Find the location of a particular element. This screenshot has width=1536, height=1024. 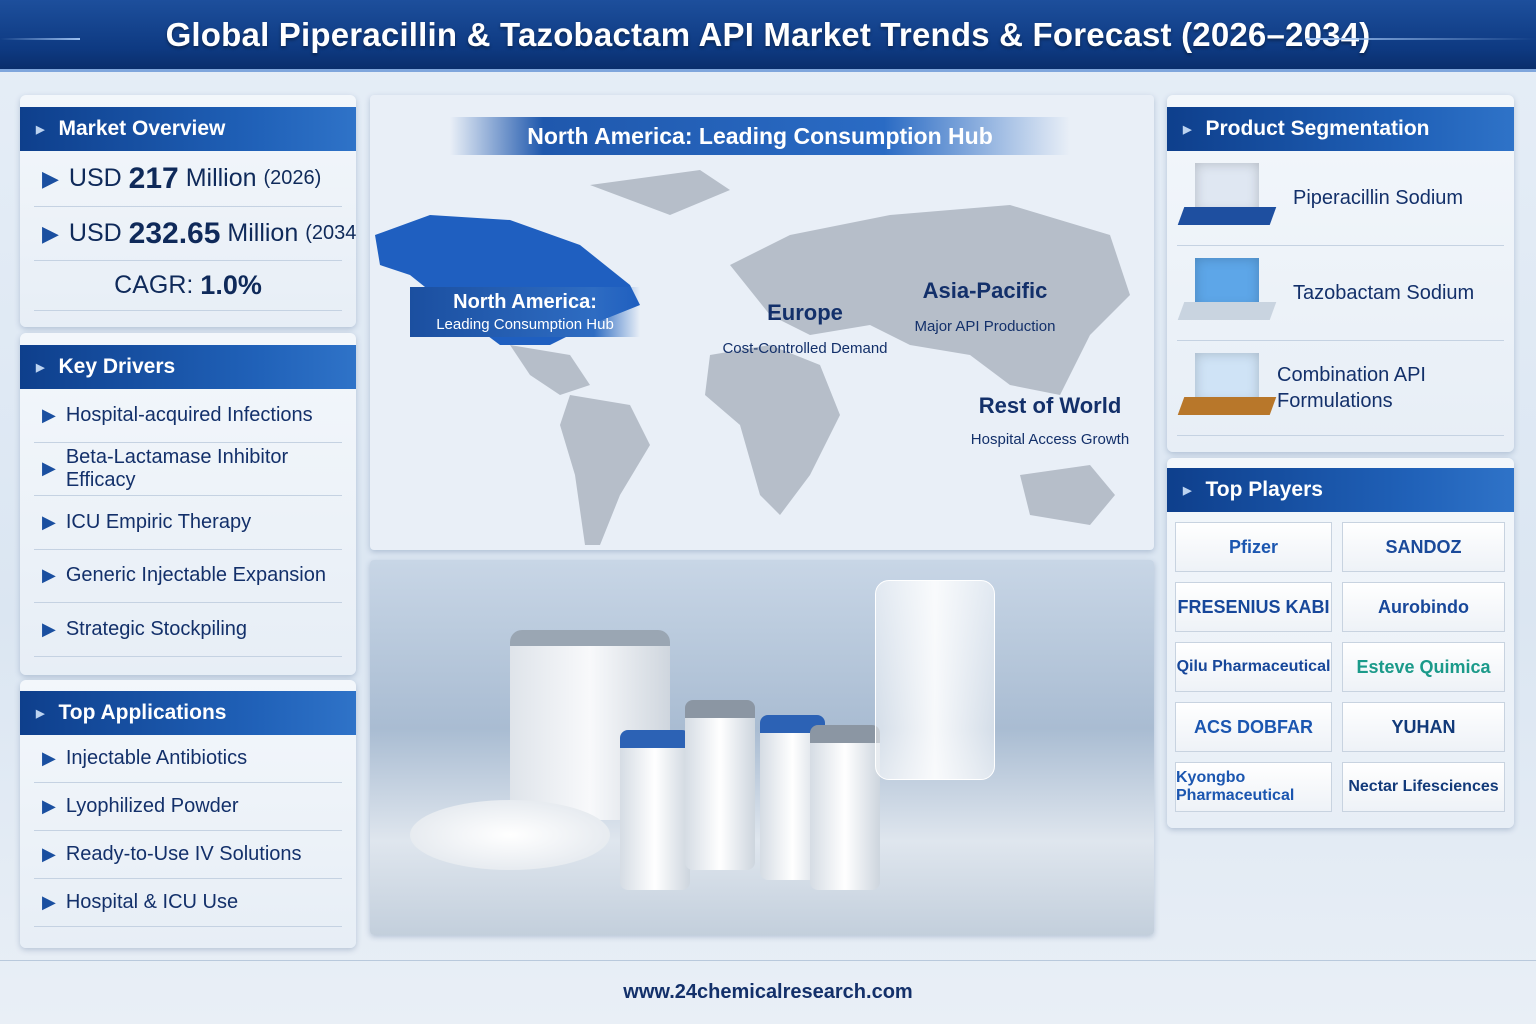

list-item: ▶ Hospital-acquired Infections is located at coordinates (188, 416).